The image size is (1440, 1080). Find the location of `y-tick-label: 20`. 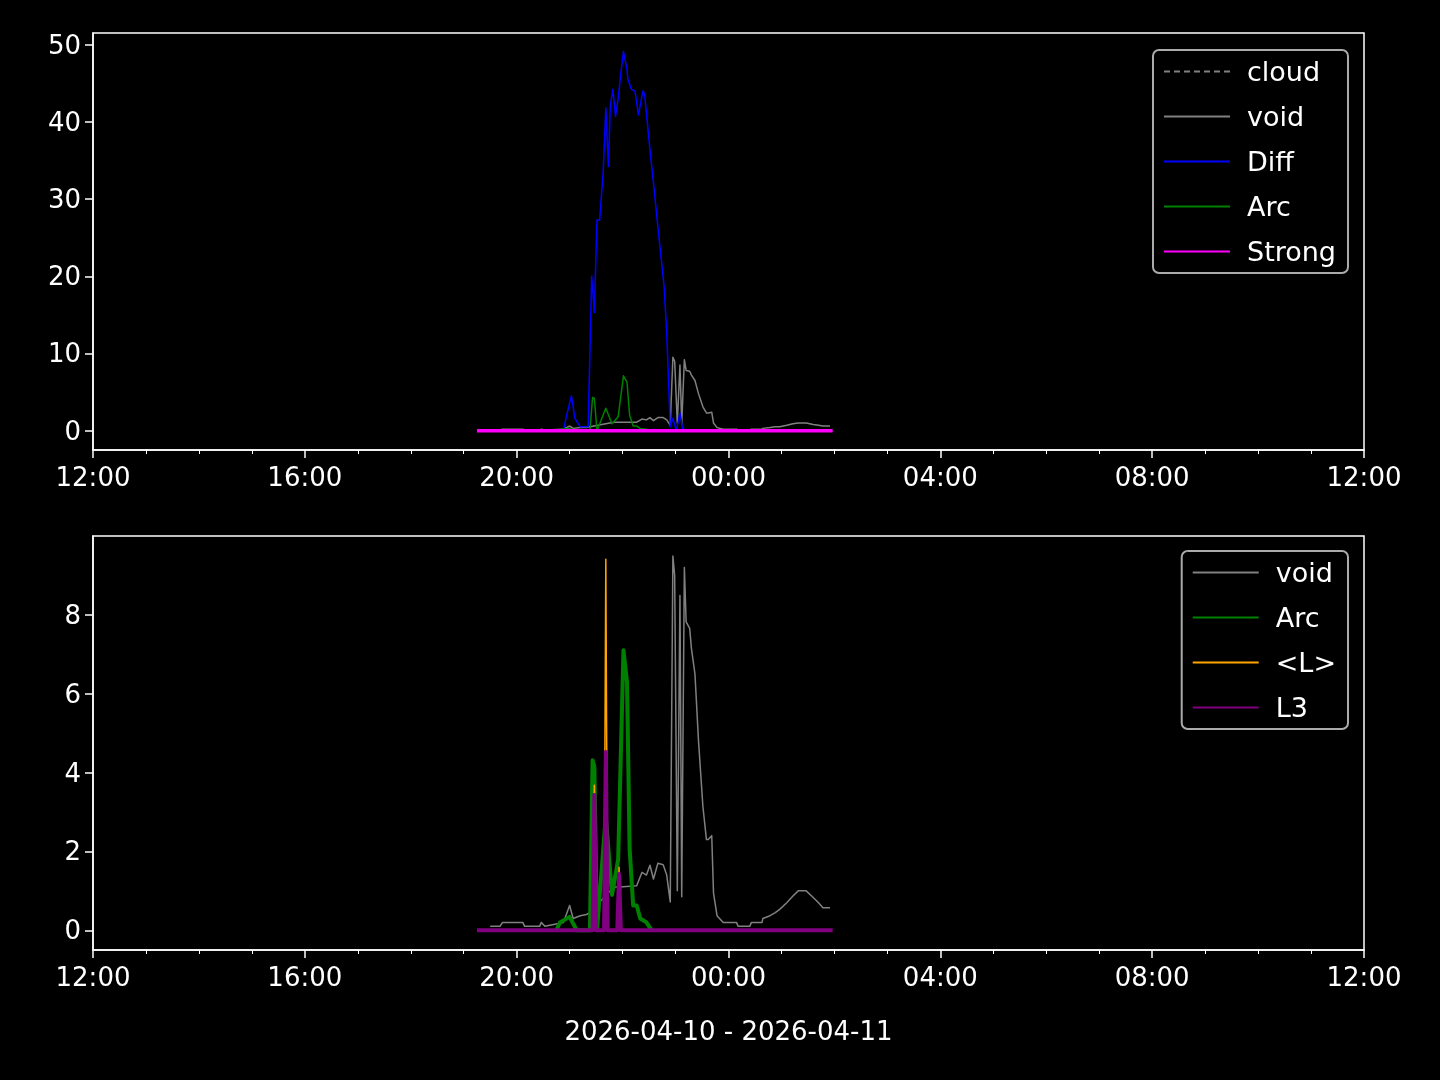

y-tick-label: 20 is located at coordinates (64, 276).